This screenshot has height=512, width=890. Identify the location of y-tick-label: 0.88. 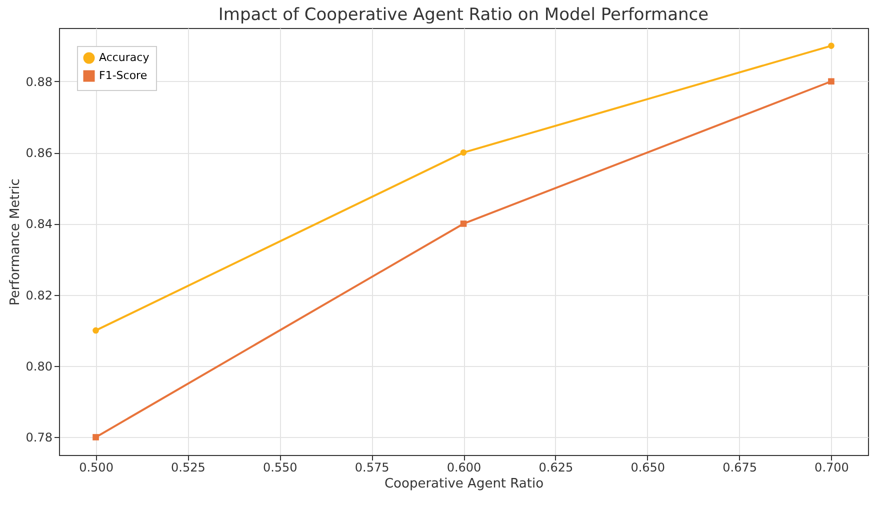
(39, 81).